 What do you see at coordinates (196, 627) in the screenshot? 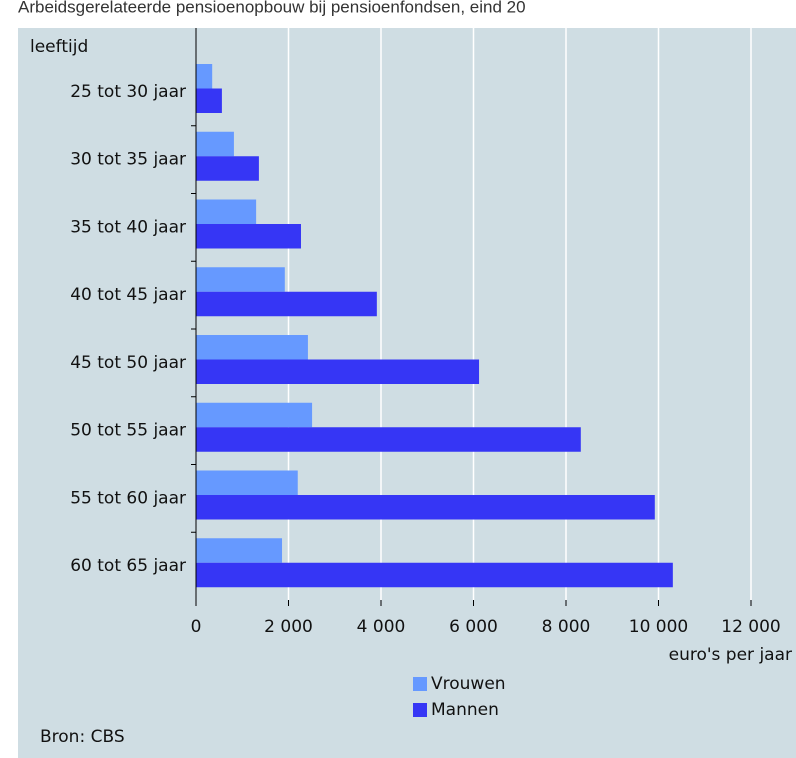
I see `x-tick-label: 0` at bounding box center [196, 627].